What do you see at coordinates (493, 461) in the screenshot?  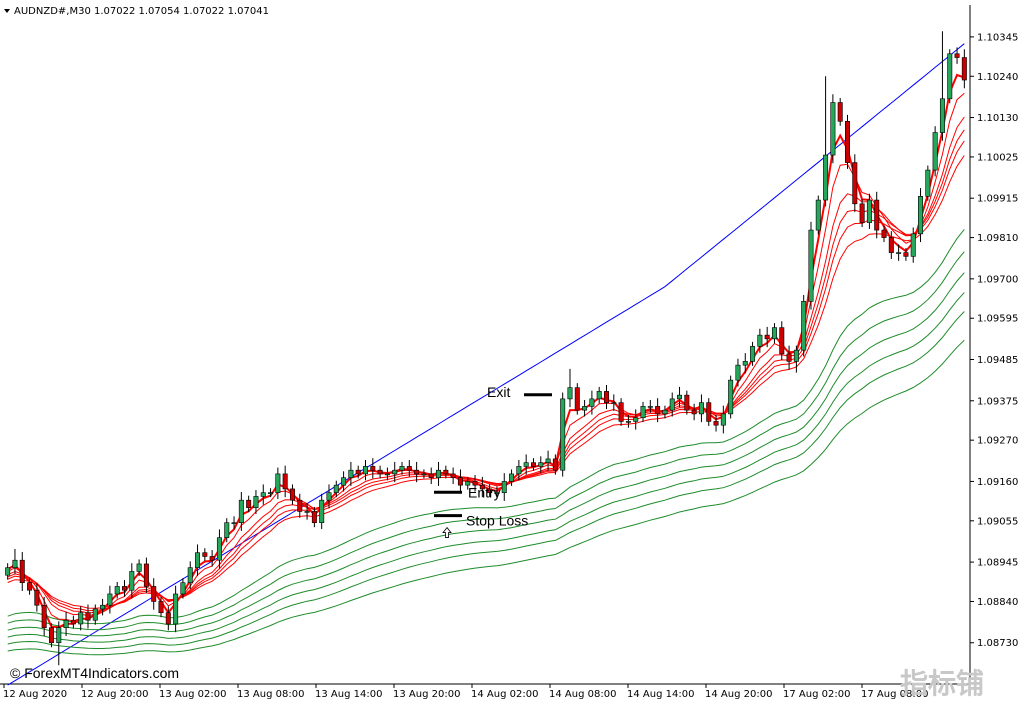 I see `trade-annotations: Exit Entry Stop Loss` at bounding box center [493, 461].